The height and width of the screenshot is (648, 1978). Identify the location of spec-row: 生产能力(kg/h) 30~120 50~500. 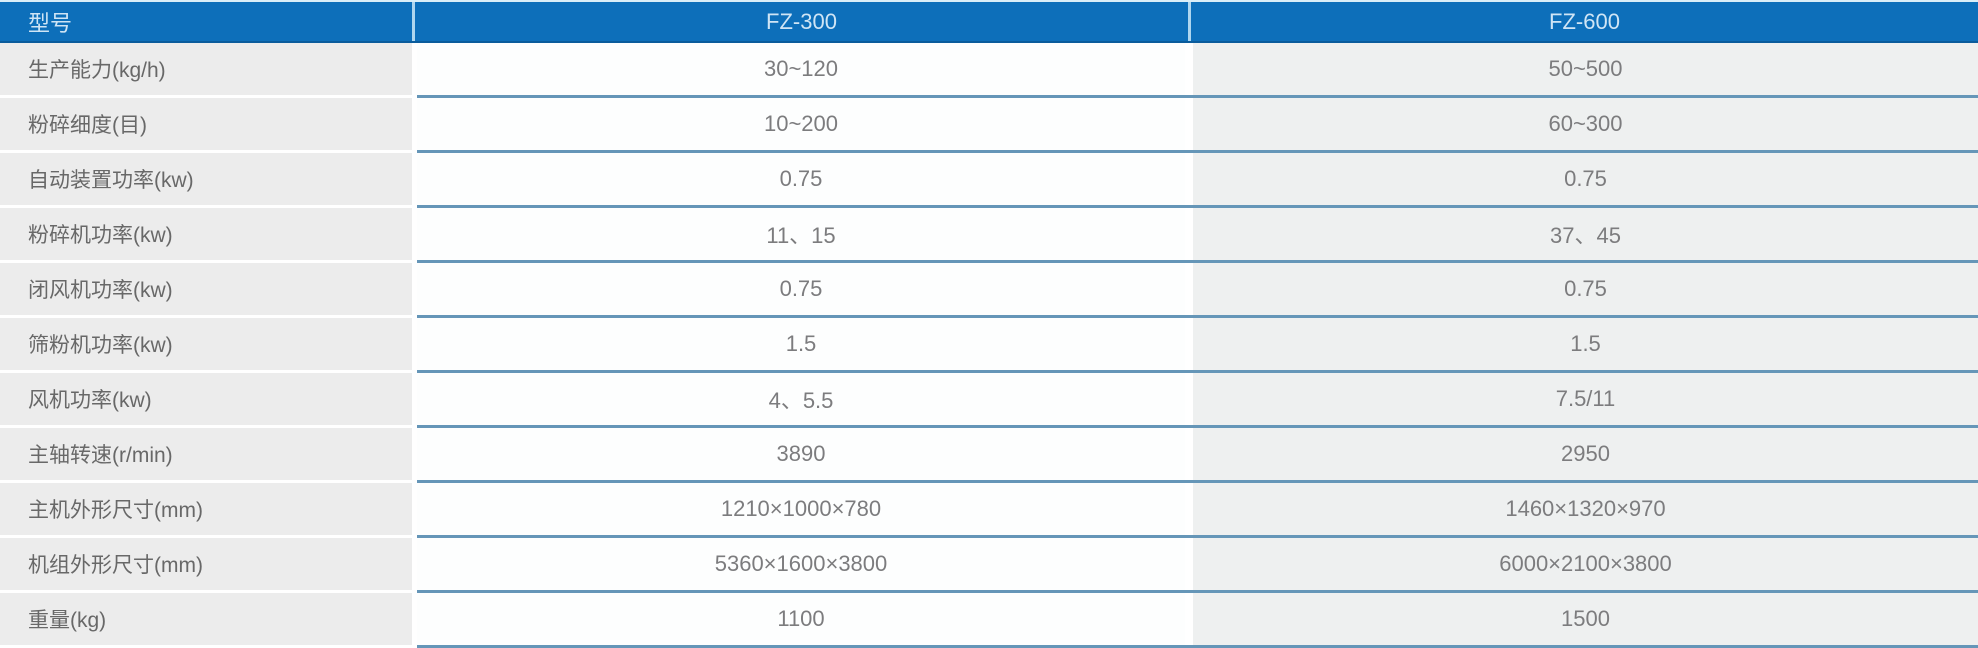
(989, 70).